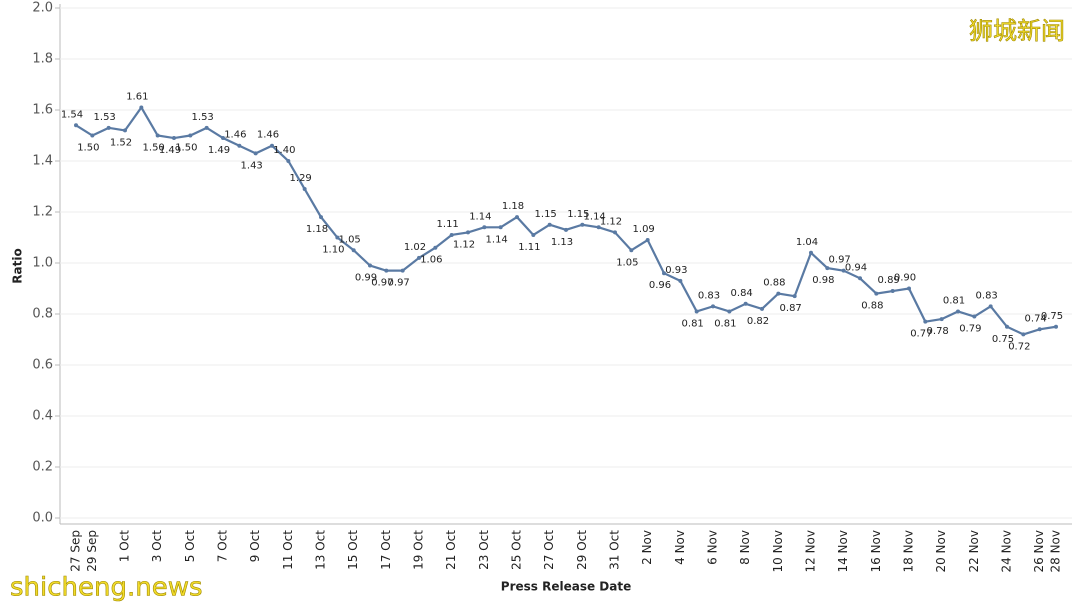  Describe the element at coordinates (909, 551) in the screenshot. I see `x-tick-label: 18 Nov` at that location.